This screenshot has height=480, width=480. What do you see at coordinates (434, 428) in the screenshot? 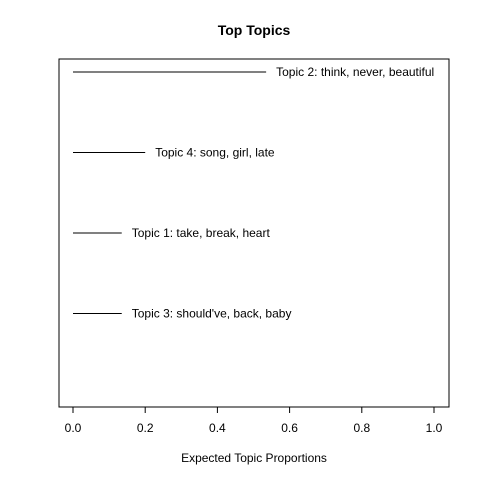
I see `x-tick-label: 1.0` at bounding box center [434, 428].